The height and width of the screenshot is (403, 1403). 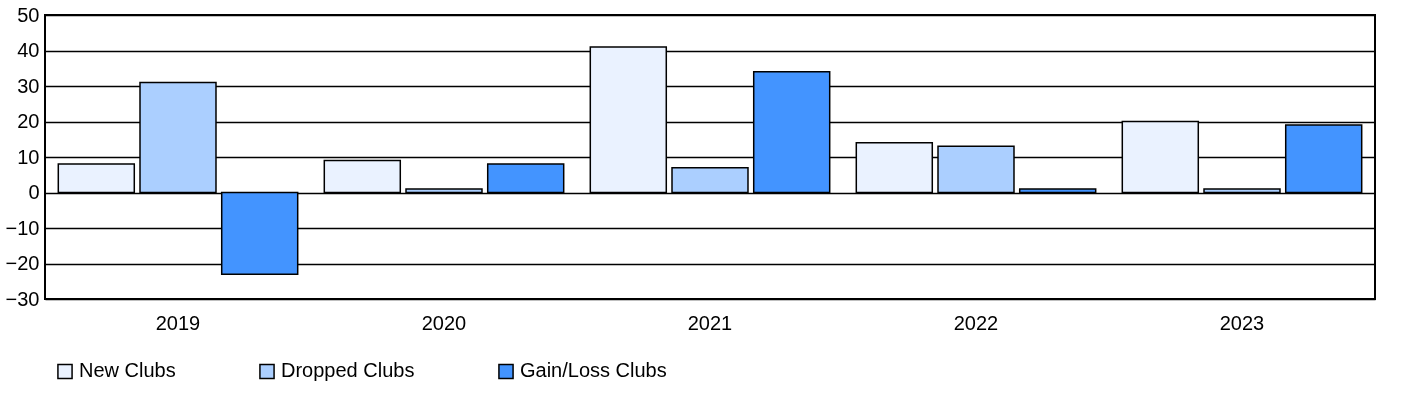 What do you see at coordinates (28, 156) in the screenshot?
I see `y-tick-label: 10` at bounding box center [28, 156].